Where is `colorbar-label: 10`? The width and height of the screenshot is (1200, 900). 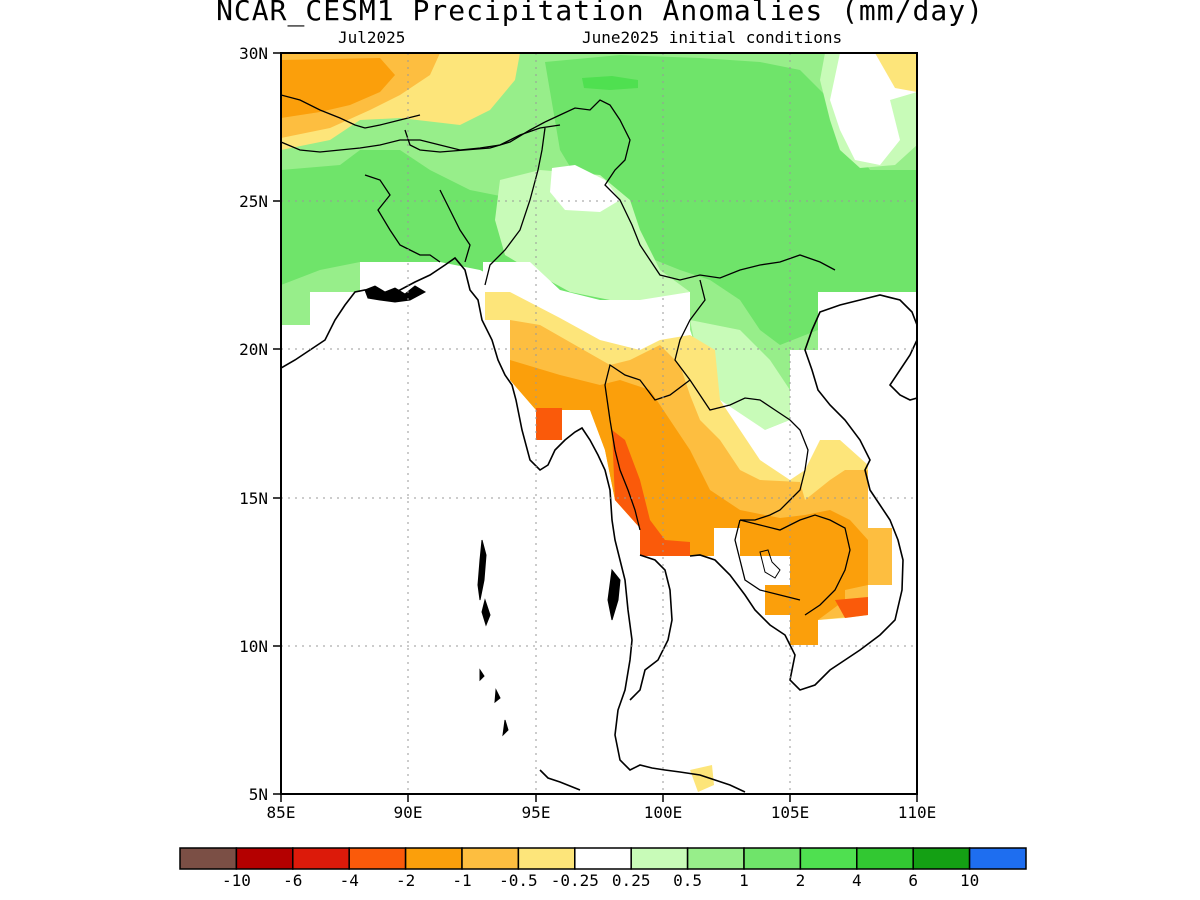
colorbar-label: 10 is located at coordinates (969, 880).